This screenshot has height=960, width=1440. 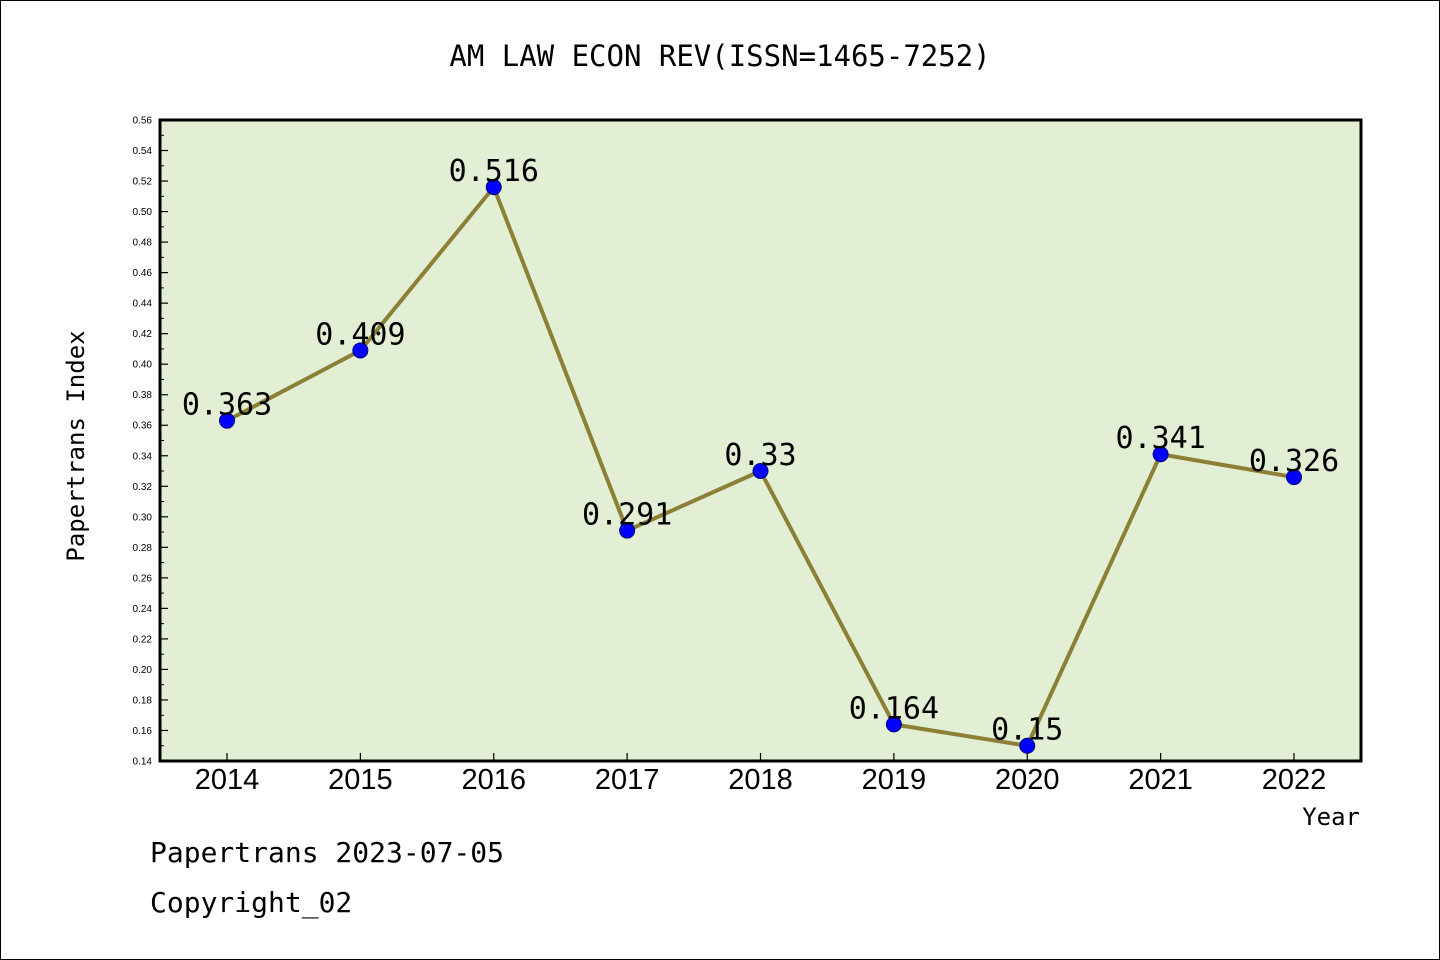 What do you see at coordinates (1160, 438) in the screenshot?
I see `data-label: 0.341` at bounding box center [1160, 438].